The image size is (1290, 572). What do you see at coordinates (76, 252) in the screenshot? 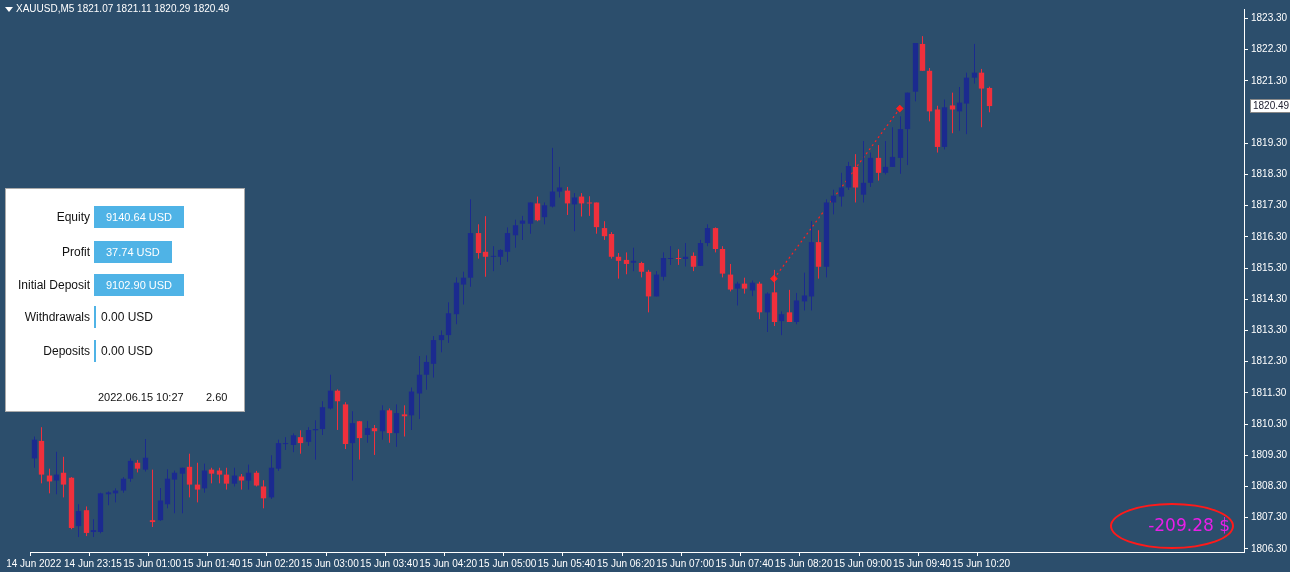
I see `category-label: Profit` at bounding box center [76, 252].